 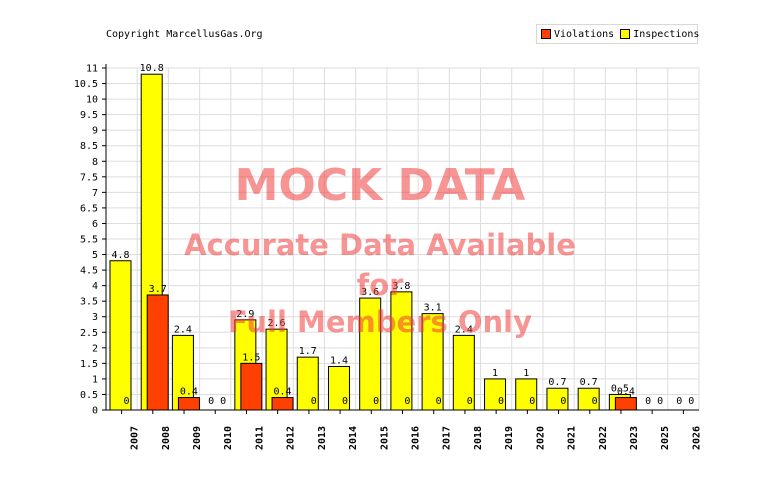 I want to click on x-tick-label: 2009, so click(x=197, y=438).